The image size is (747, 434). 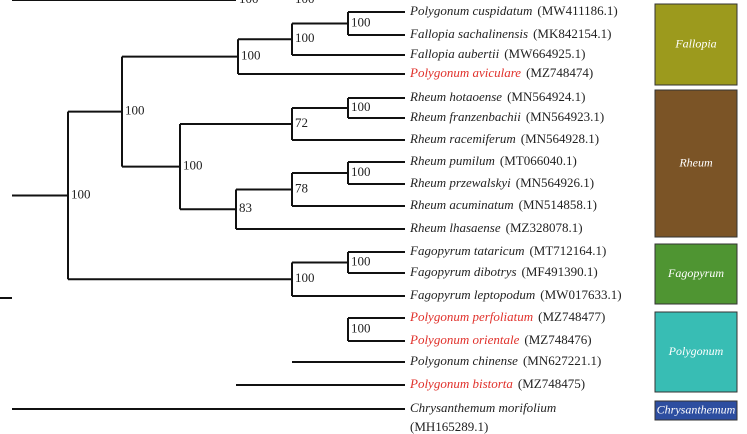 I want to click on accession: (MZ748474), so click(x=559, y=72).